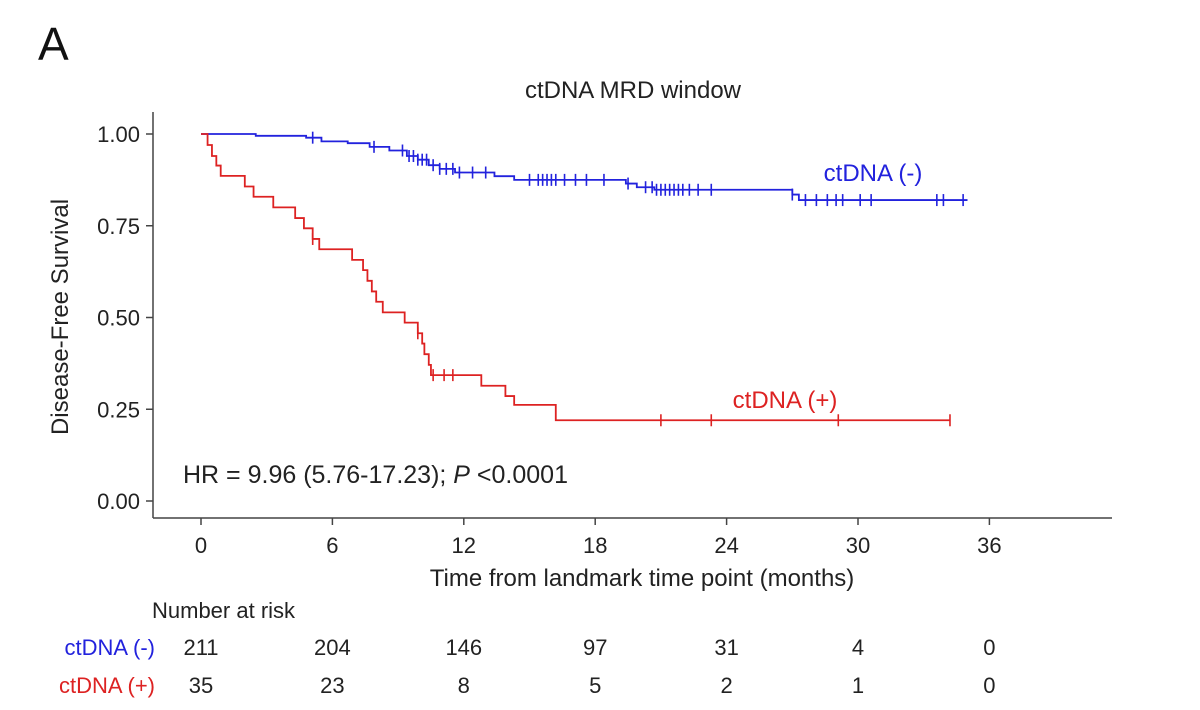  What do you see at coordinates (726, 545) in the screenshot?
I see `x-tick-label: 24` at bounding box center [726, 545].